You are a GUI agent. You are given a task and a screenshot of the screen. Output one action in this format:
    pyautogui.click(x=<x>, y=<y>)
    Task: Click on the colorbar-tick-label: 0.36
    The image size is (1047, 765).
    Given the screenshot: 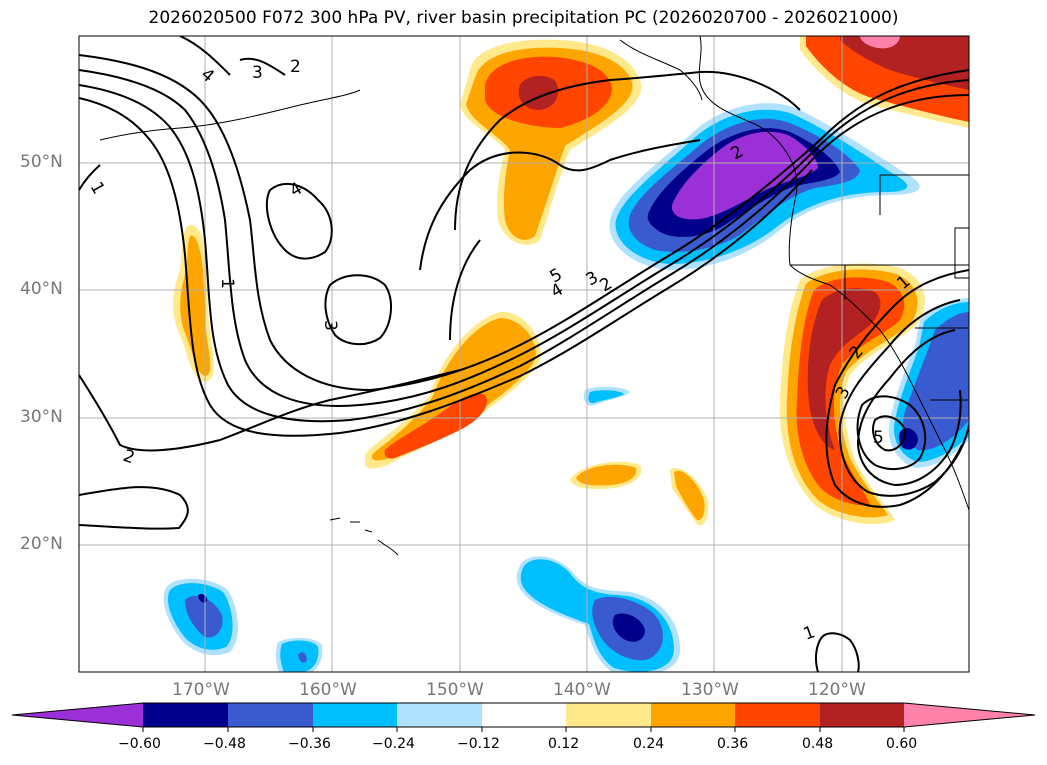 What is the action you would take?
    pyautogui.click(x=733, y=744)
    